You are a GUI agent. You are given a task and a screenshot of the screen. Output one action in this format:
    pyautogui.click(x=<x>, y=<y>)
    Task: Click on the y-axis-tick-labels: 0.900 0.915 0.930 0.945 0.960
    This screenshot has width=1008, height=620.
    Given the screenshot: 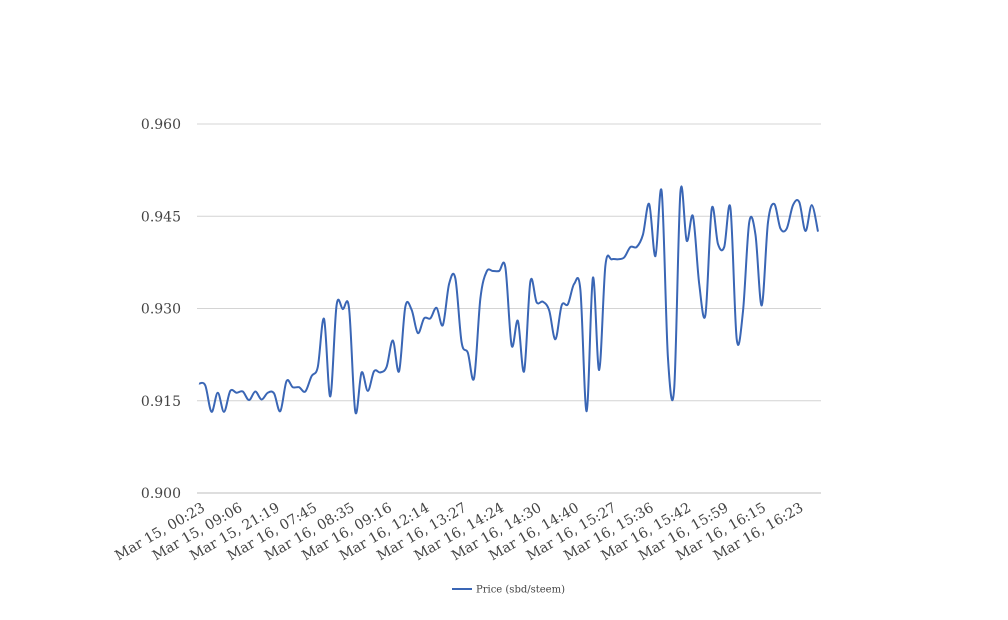 What is the action you would take?
    pyautogui.click(x=161, y=309)
    